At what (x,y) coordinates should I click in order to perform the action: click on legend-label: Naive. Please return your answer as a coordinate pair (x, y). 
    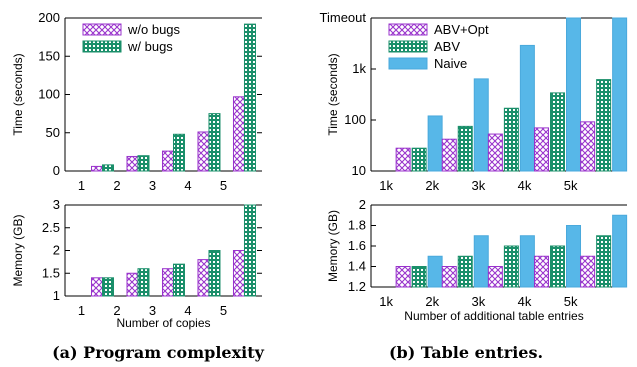
    Looking at the image, I should click on (450, 63).